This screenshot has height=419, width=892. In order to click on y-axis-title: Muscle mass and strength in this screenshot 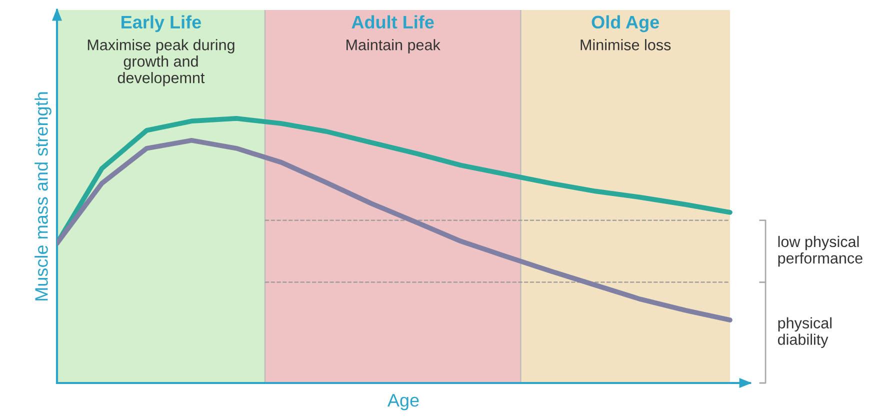, I will do `click(43, 196)`.